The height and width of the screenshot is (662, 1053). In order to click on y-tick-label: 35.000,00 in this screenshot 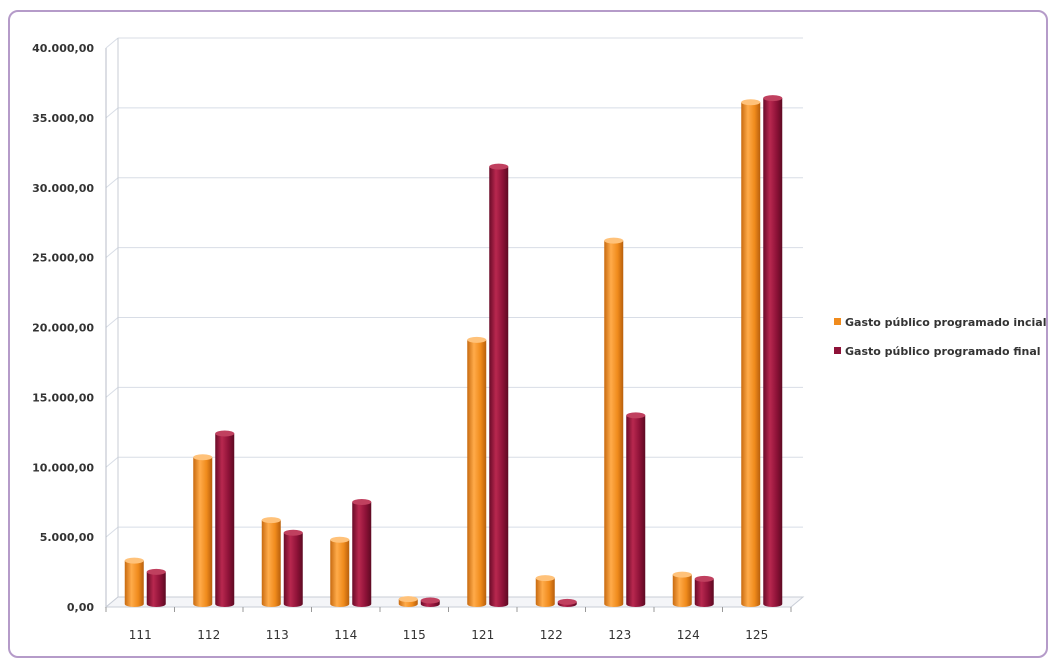, I will do `click(63, 118)`.